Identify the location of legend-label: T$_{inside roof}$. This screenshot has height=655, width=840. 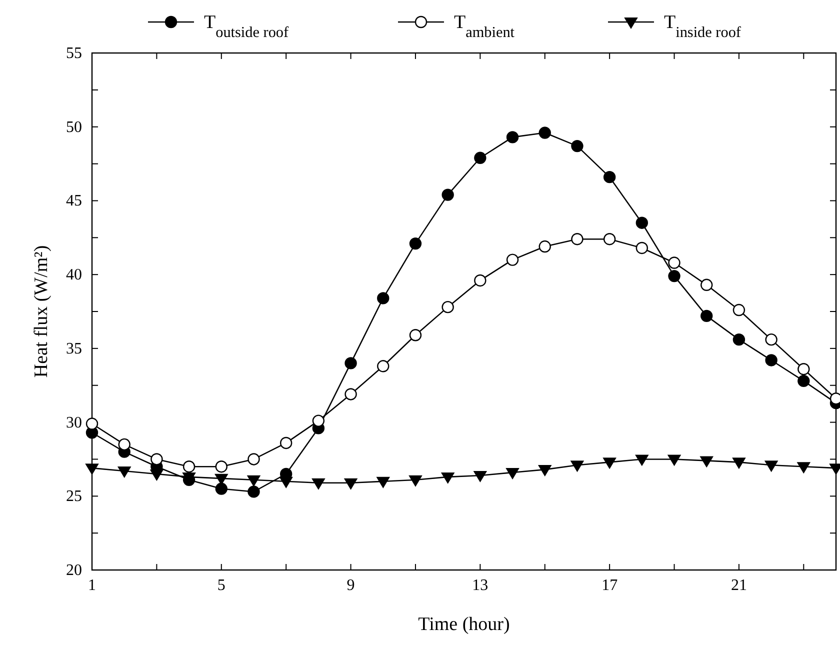
(703, 26).